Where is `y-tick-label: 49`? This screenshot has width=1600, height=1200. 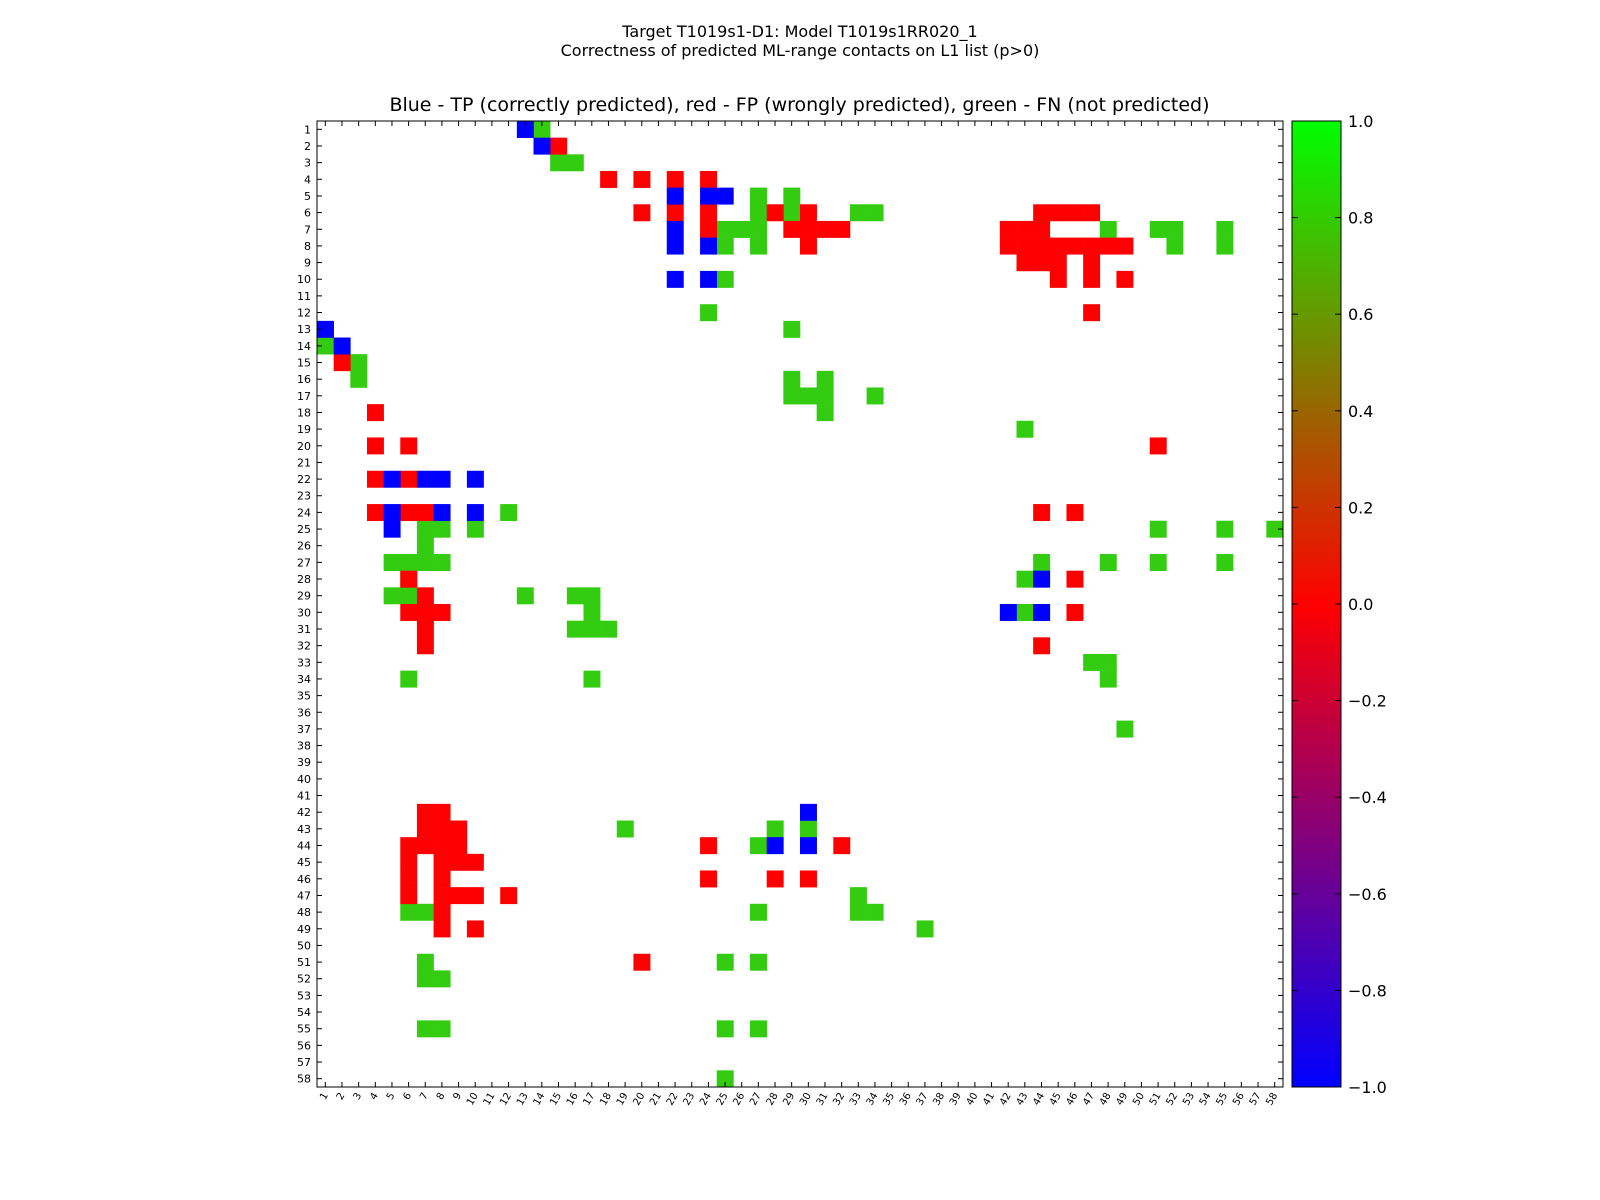
y-tick-label: 49 is located at coordinates (304, 929).